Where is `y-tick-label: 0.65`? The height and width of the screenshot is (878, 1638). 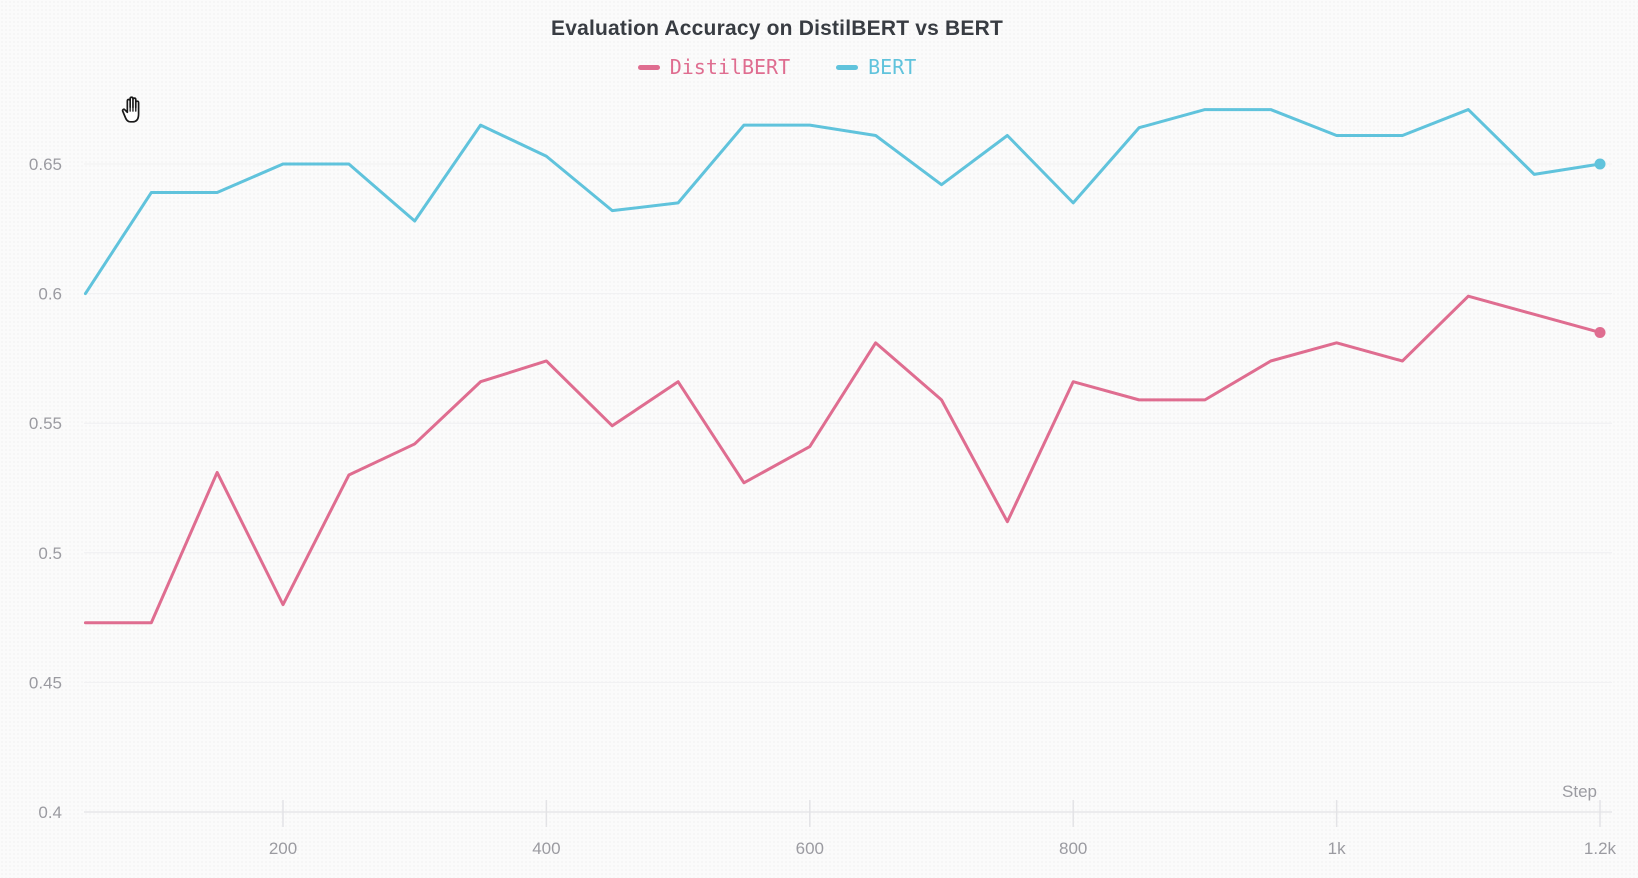
y-tick-label: 0.65 is located at coordinates (45, 164).